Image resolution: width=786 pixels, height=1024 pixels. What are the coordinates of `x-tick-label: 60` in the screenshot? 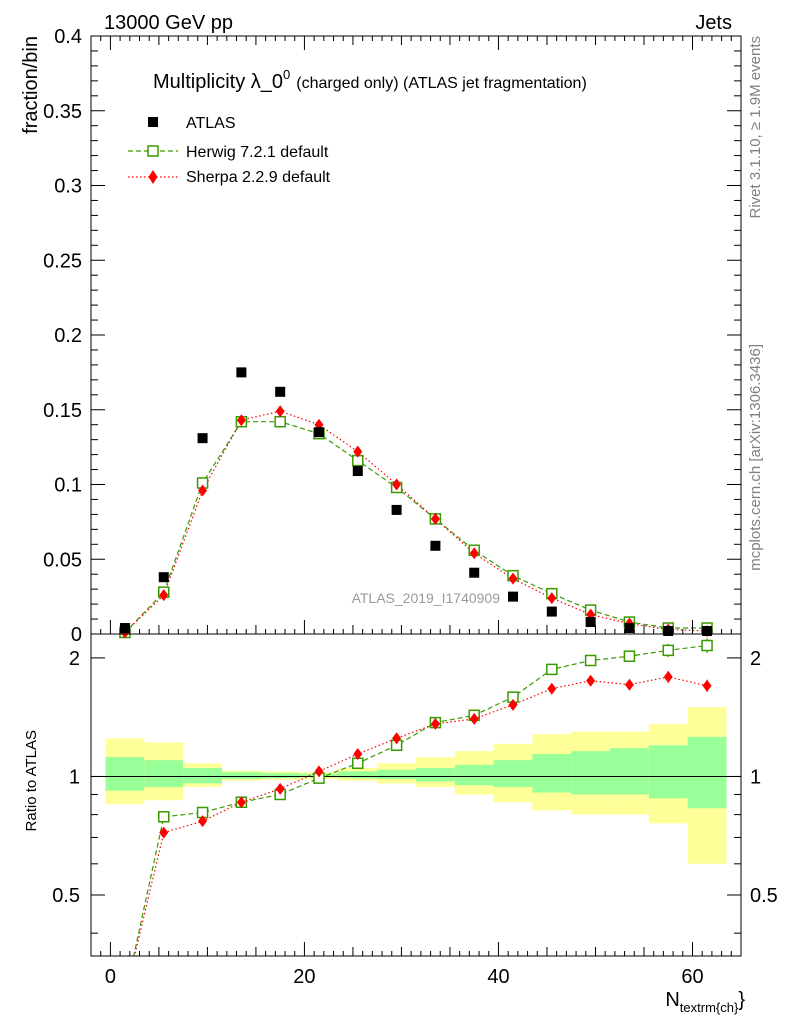 It's located at (692, 977).